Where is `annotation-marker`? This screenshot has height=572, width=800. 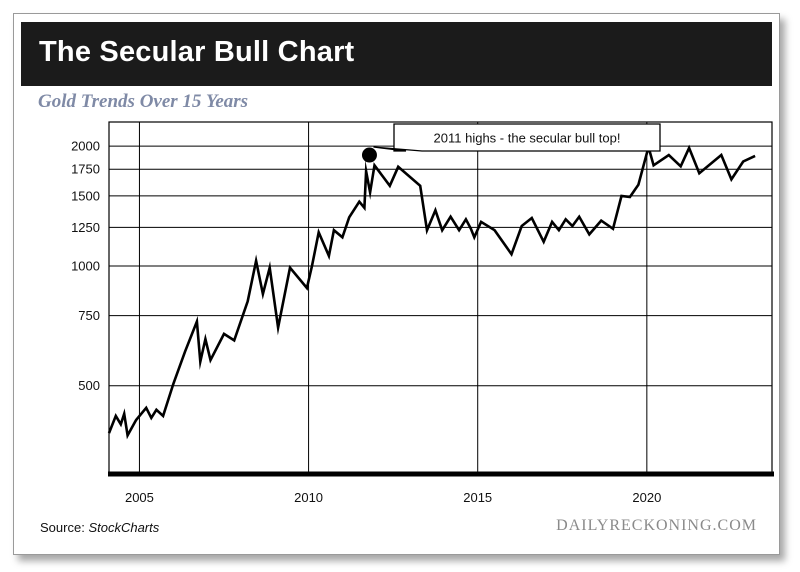
annotation-marker is located at coordinates (369, 155).